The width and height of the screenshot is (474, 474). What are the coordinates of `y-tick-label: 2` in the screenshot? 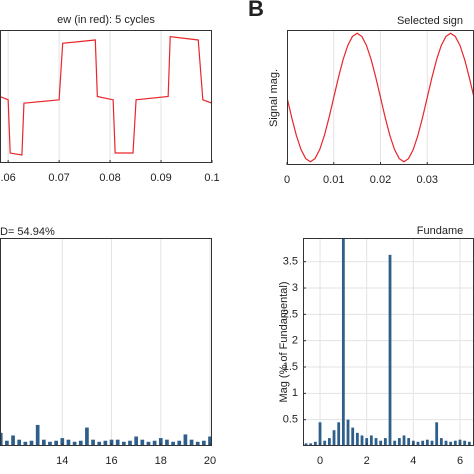 It's located at (295, 341).